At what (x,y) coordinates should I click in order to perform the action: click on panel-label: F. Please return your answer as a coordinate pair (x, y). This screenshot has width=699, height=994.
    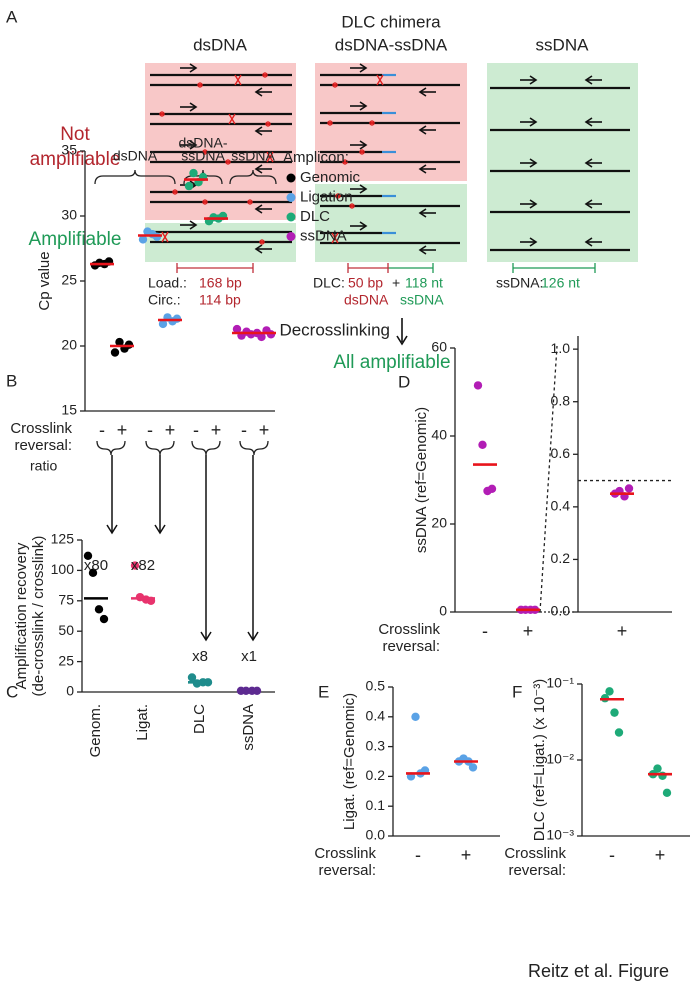
    Looking at the image, I should click on (517, 691).